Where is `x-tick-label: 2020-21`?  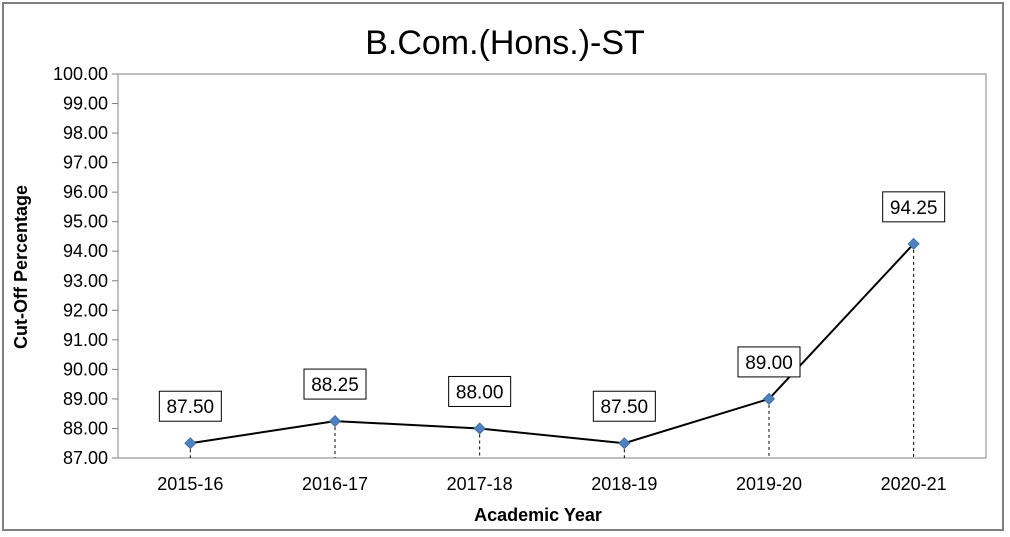 x-tick-label: 2020-21 is located at coordinates (914, 484).